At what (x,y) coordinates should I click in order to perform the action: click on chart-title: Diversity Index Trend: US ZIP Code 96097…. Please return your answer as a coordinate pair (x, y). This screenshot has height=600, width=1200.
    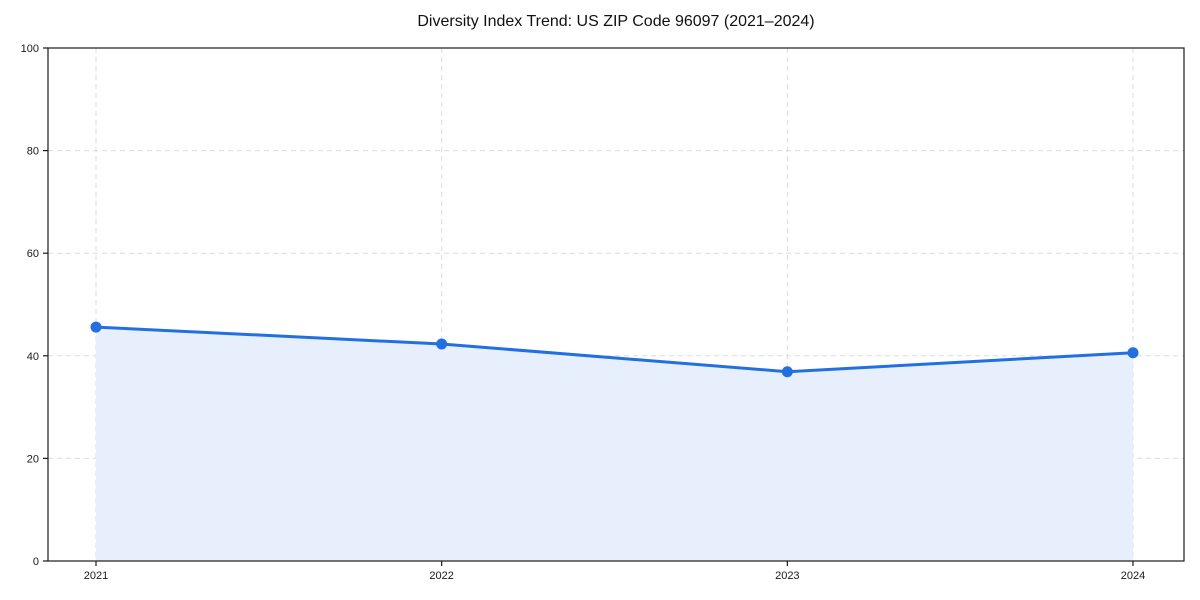
    Looking at the image, I should click on (616, 21).